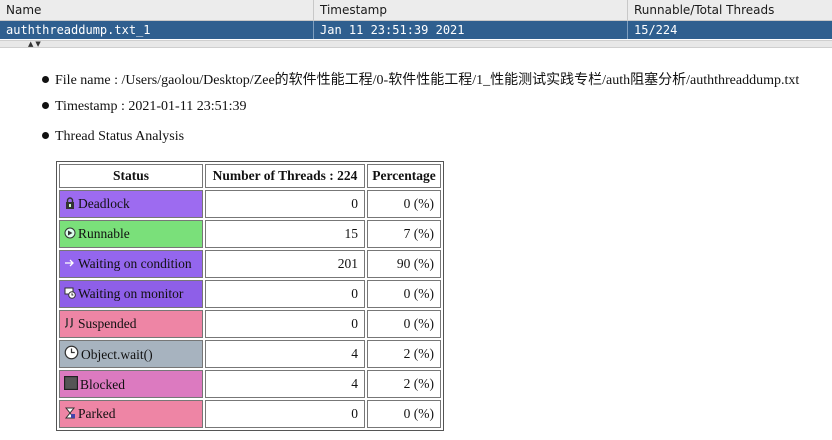 The image size is (832, 440). I want to click on table-row: Deadlock 0 0 (%), so click(250, 204).